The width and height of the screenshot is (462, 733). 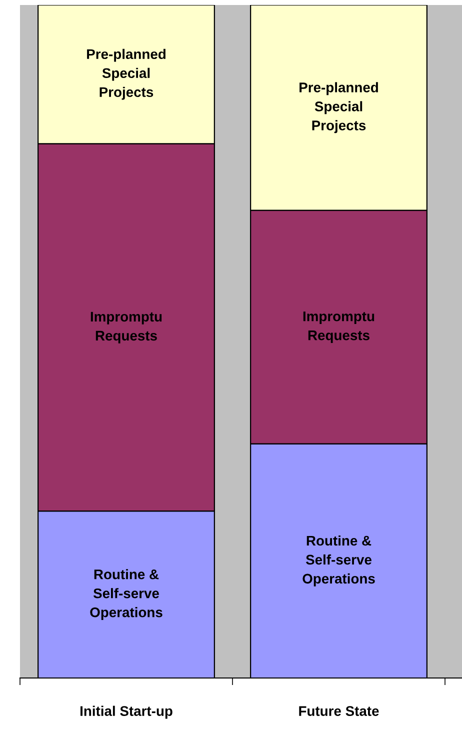 I want to click on series-label: Routine & Self-serve Operations, so click(x=126, y=594).